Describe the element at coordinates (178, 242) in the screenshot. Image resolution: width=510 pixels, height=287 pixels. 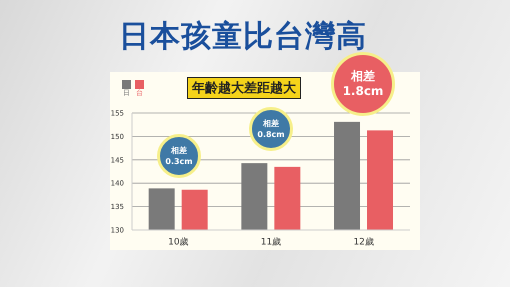
I see `x-tick-label: 10歲` at that location.